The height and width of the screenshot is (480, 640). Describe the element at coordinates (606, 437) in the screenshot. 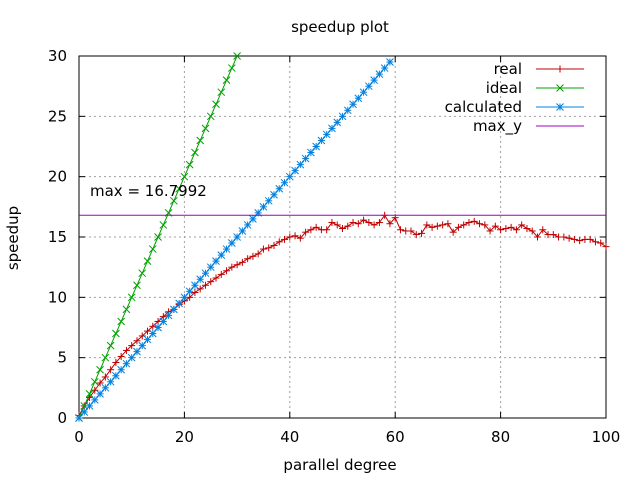

I see `x-tick-label: 100` at that location.